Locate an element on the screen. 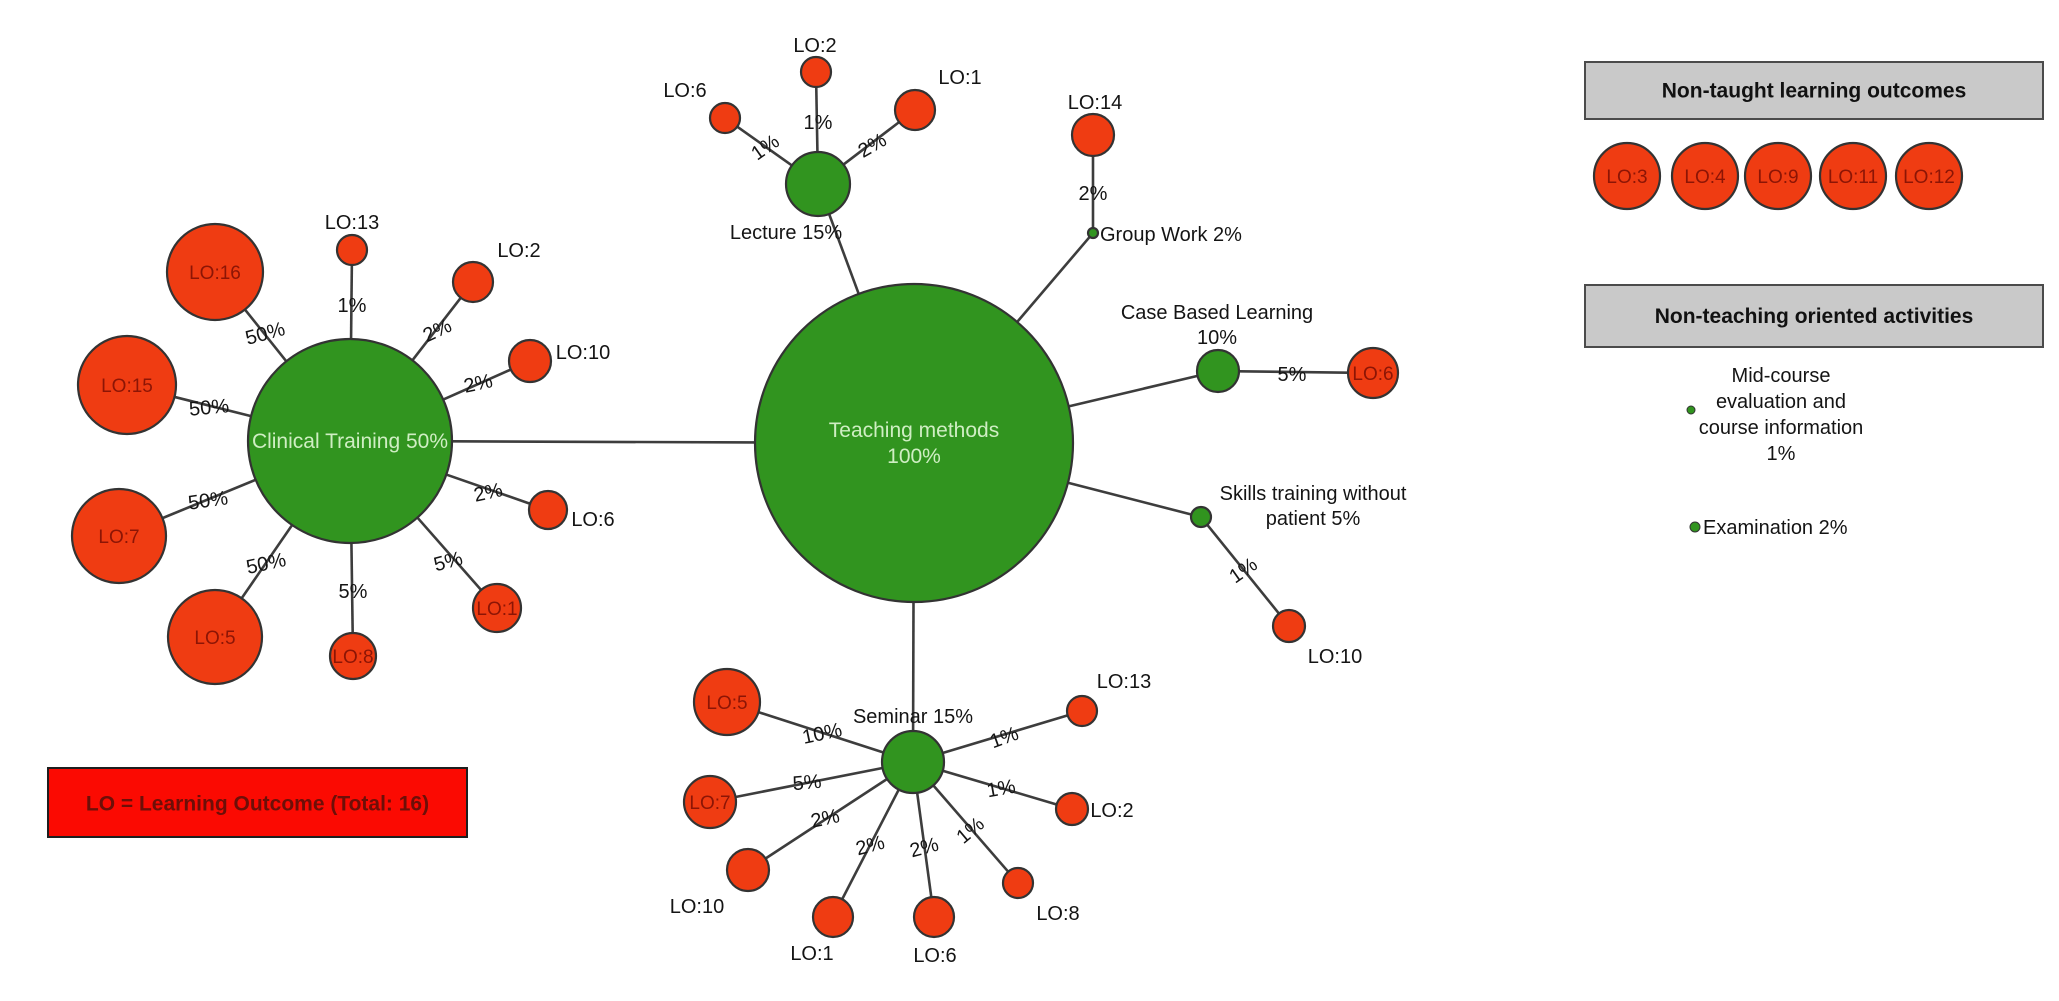 This screenshot has width=2059, height=1001. legend-outcome-label: LO:9 is located at coordinates (1777, 177).